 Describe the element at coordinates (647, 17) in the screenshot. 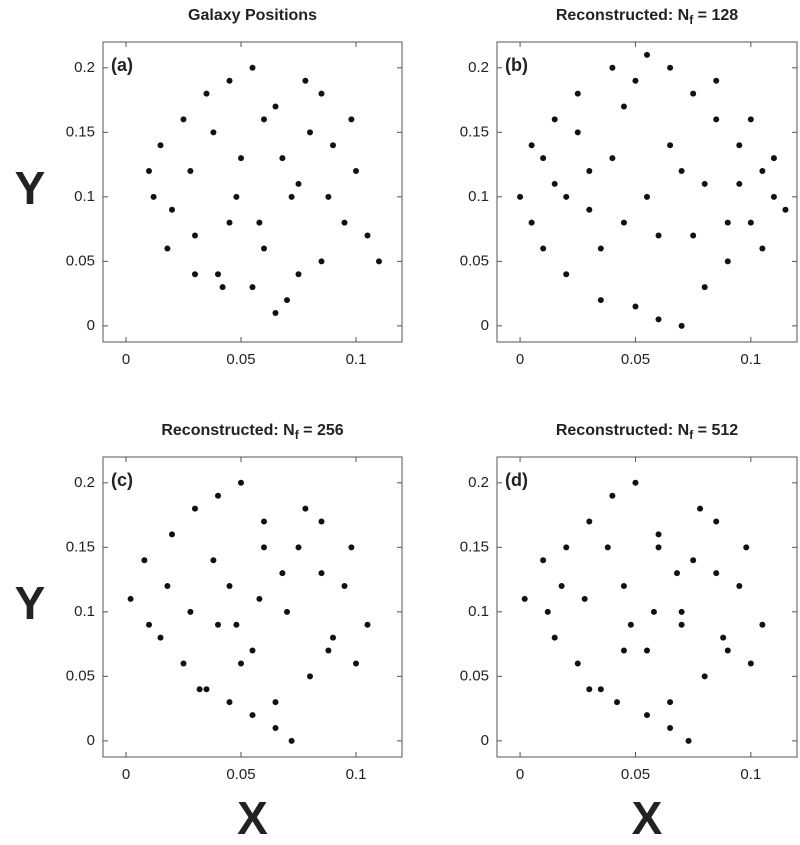

I see `chart-title: Reconstructed: Nf = 128` at that location.